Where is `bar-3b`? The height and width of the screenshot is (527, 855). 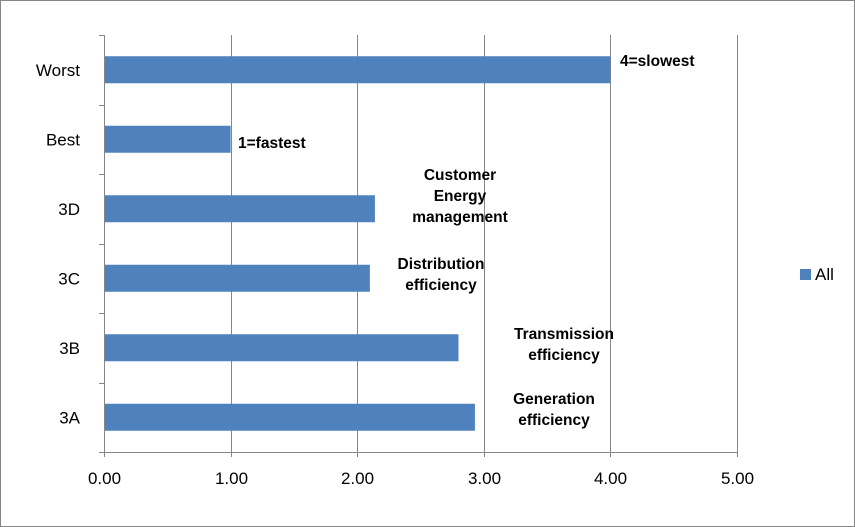 bar-3b is located at coordinates (282, 348).